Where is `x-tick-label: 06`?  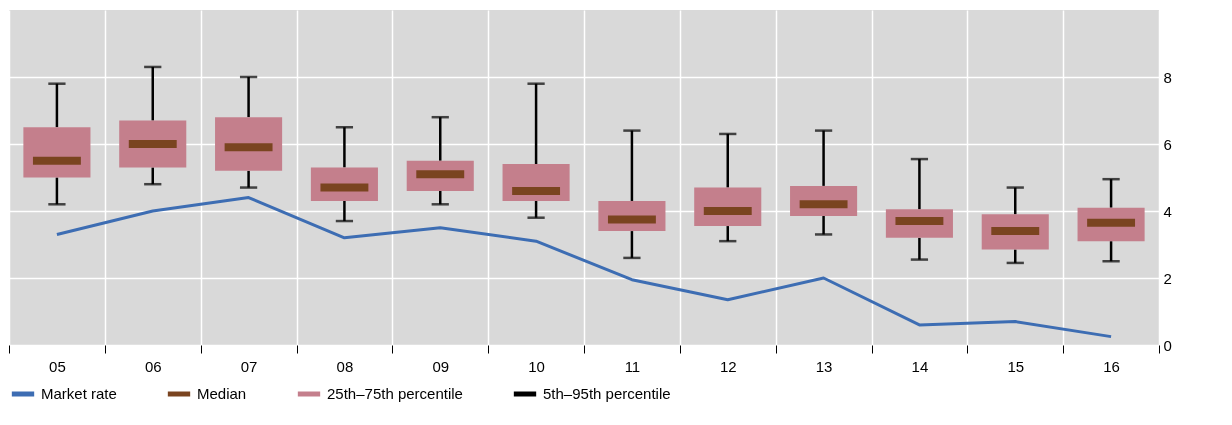 x-tick-label: 06 is located at coordinates (153, 366).